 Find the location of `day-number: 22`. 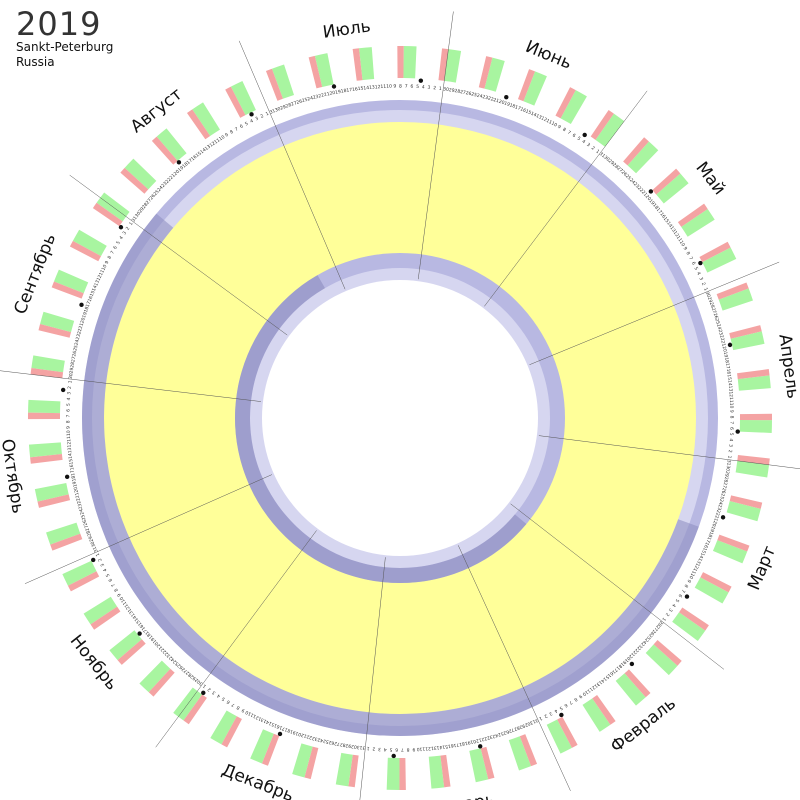

day-number: 22 is located at coordinates (79, 331).